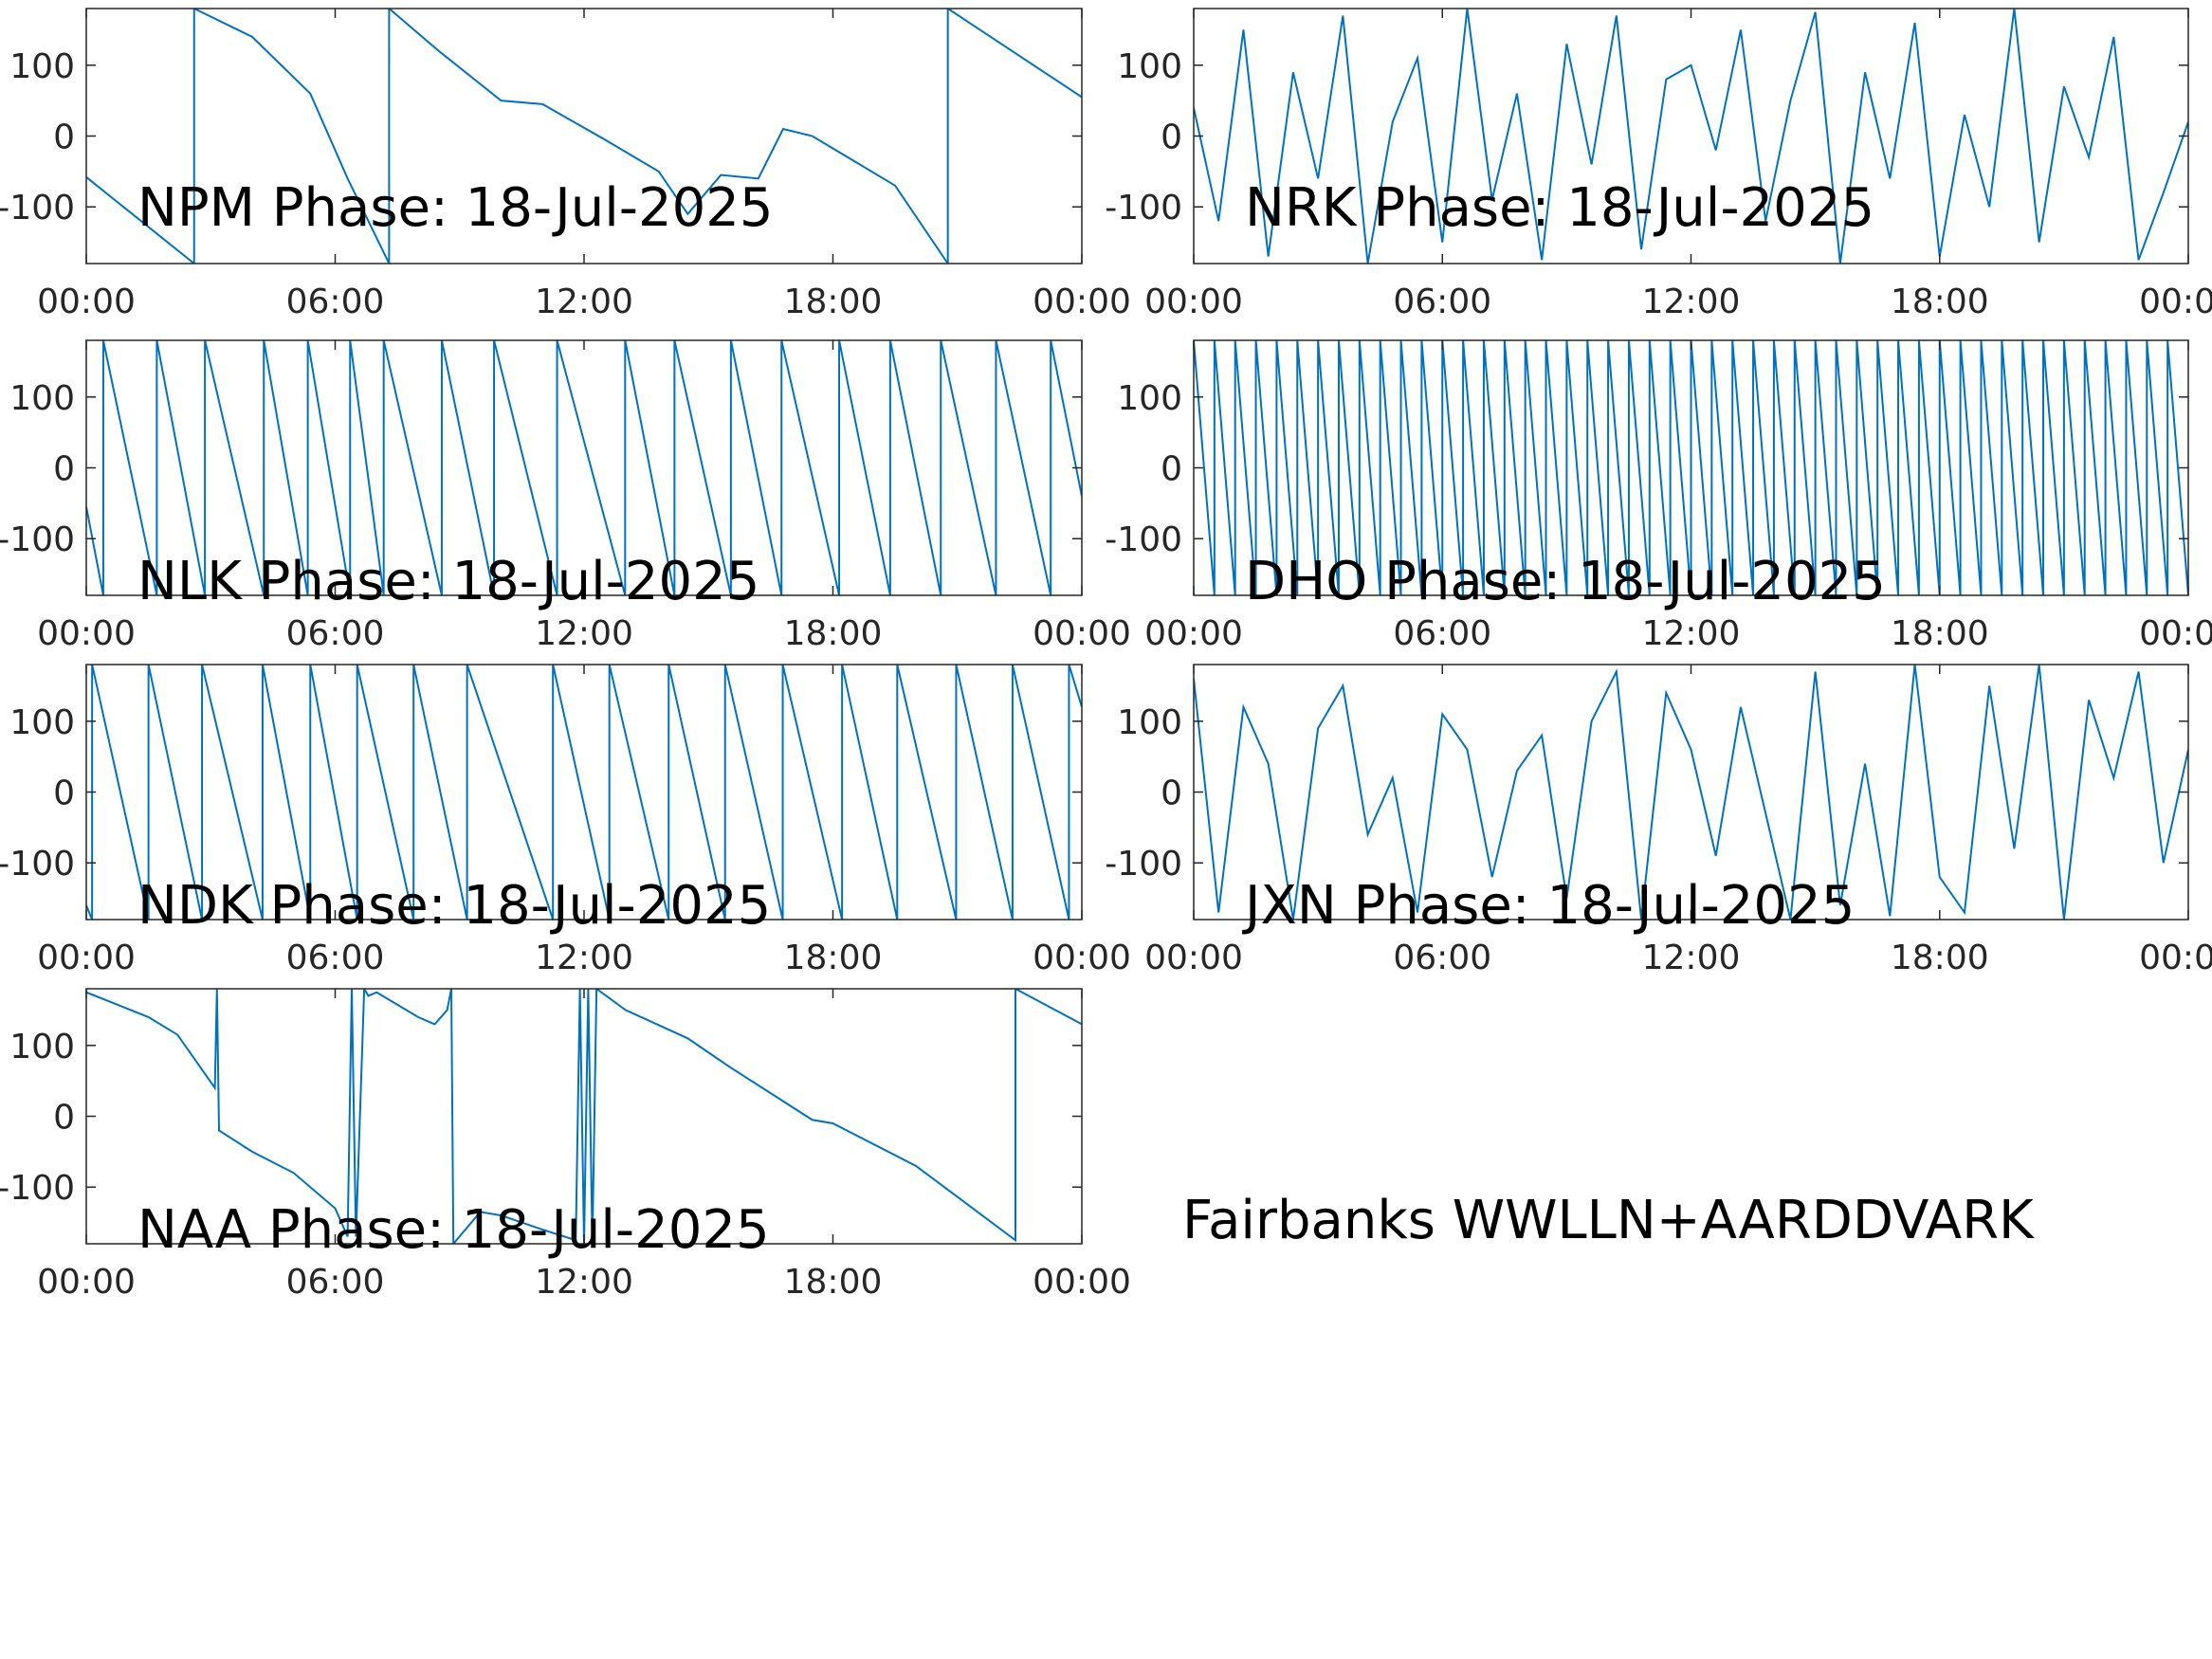  What do you see at coordinates (448, 581) in the screenshot?
I see `panel-title: NLK Phase: 18-Jul-2025` at bounding box center [448, 581].